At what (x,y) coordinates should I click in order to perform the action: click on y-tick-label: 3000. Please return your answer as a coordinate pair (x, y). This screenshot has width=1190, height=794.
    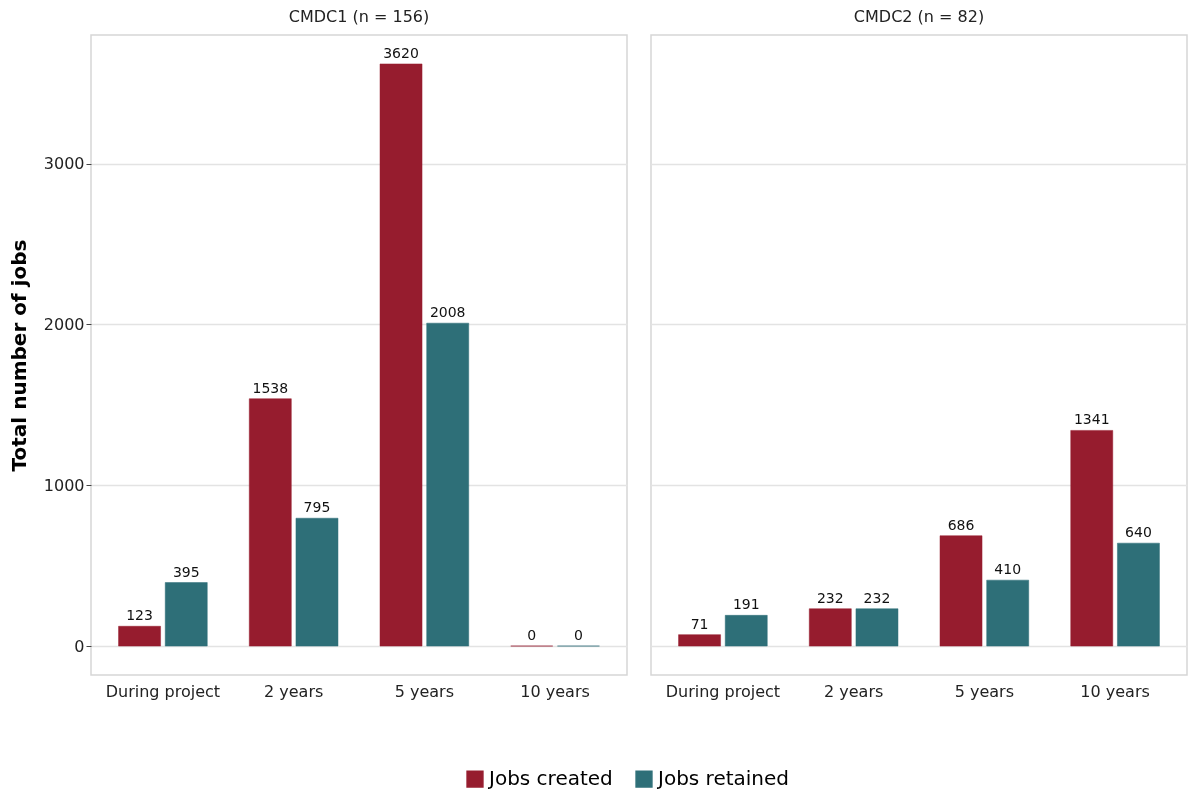
    Looking at the image, I should click on (64, 164).